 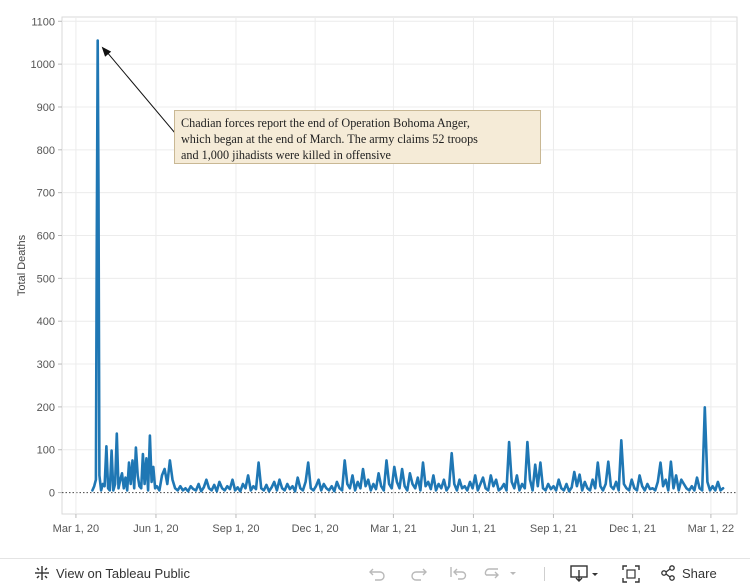 I want to click on revert-icon, so click(x=458, y=573).